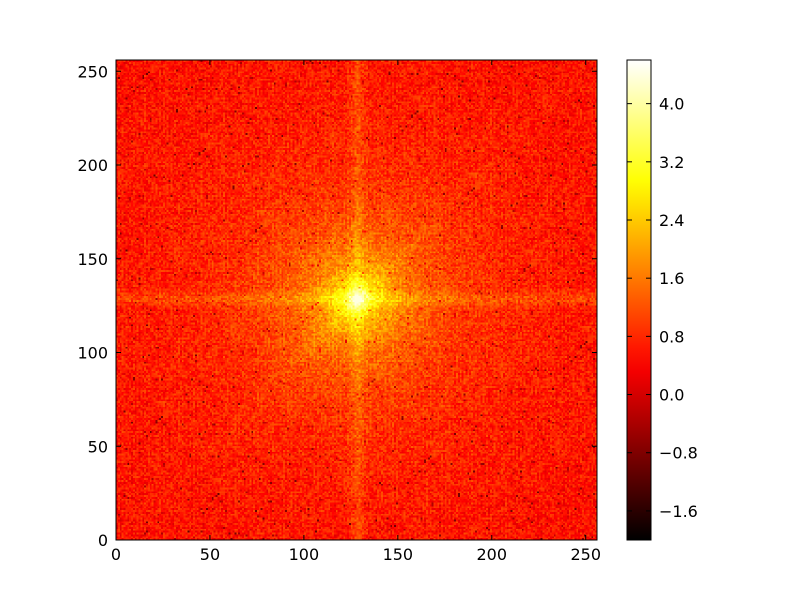  I want to click on y-tick-label: 150, so click(92, 259).